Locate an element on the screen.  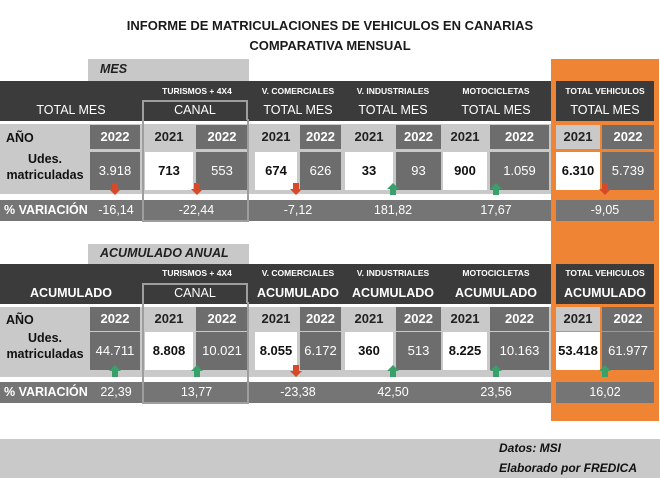
variation-total: 16,02 is located at coordinates (605, 392).